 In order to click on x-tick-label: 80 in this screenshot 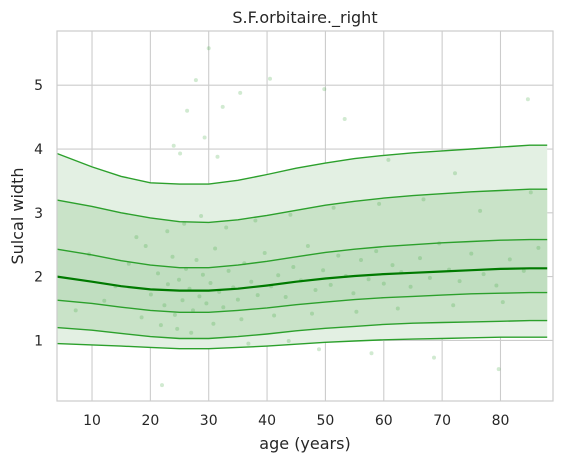, I will do `click(501, 421)`.